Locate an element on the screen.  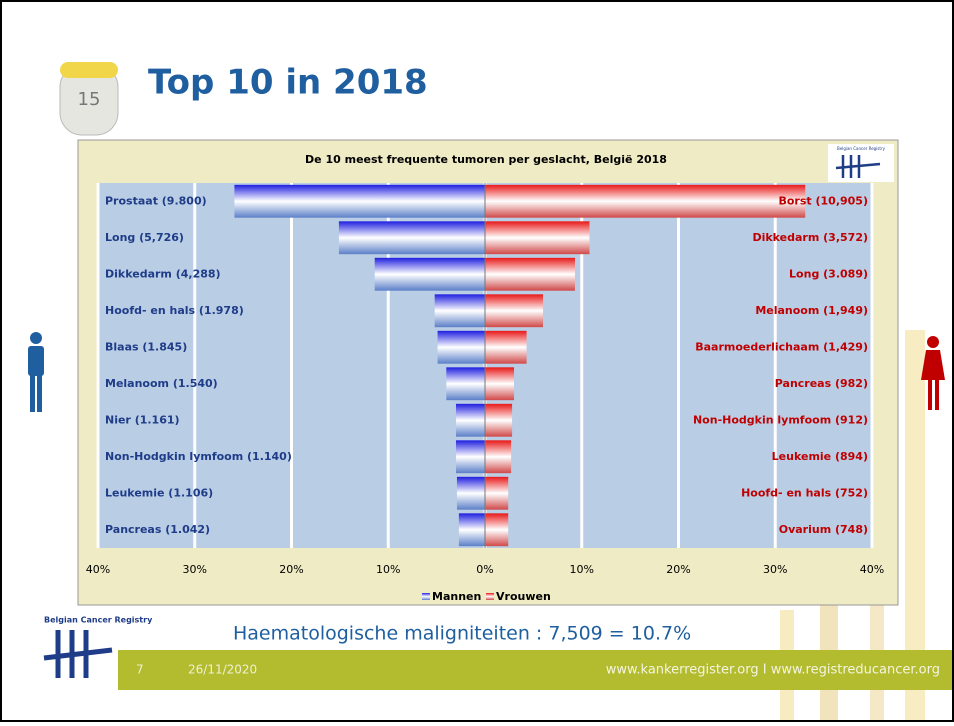
category-label: Pancreas (982) is located at coordinates (821, 383).